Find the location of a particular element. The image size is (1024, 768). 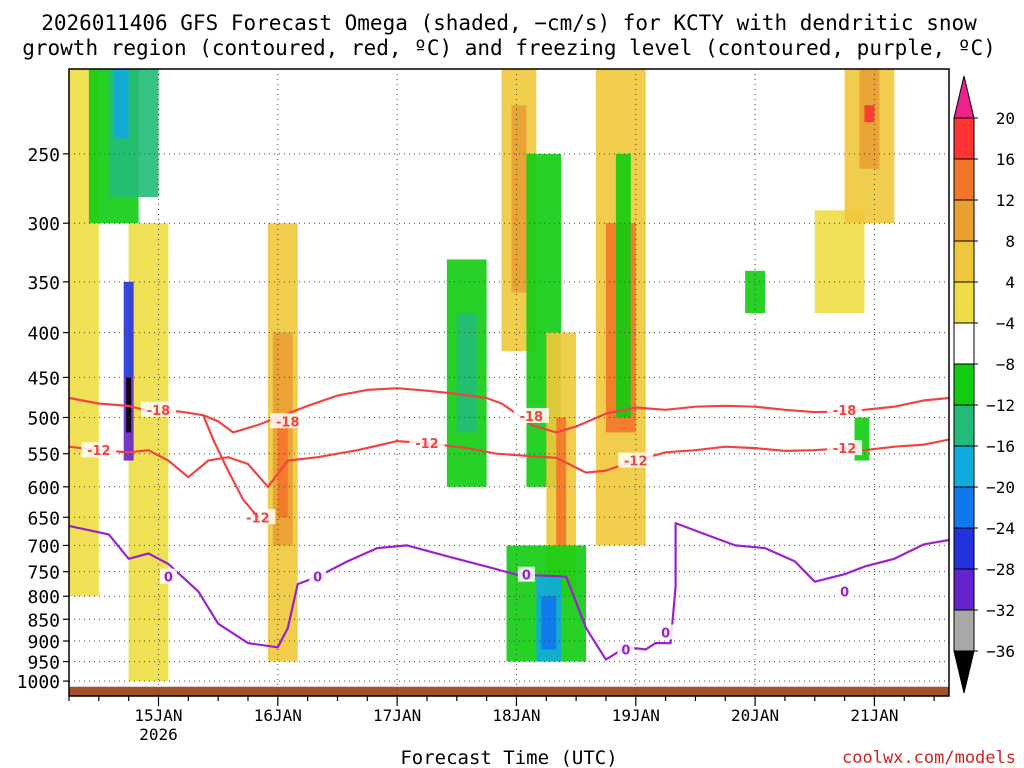

x-axis-label: Forecast Time (UTC) is located at coordinates (508, 757).